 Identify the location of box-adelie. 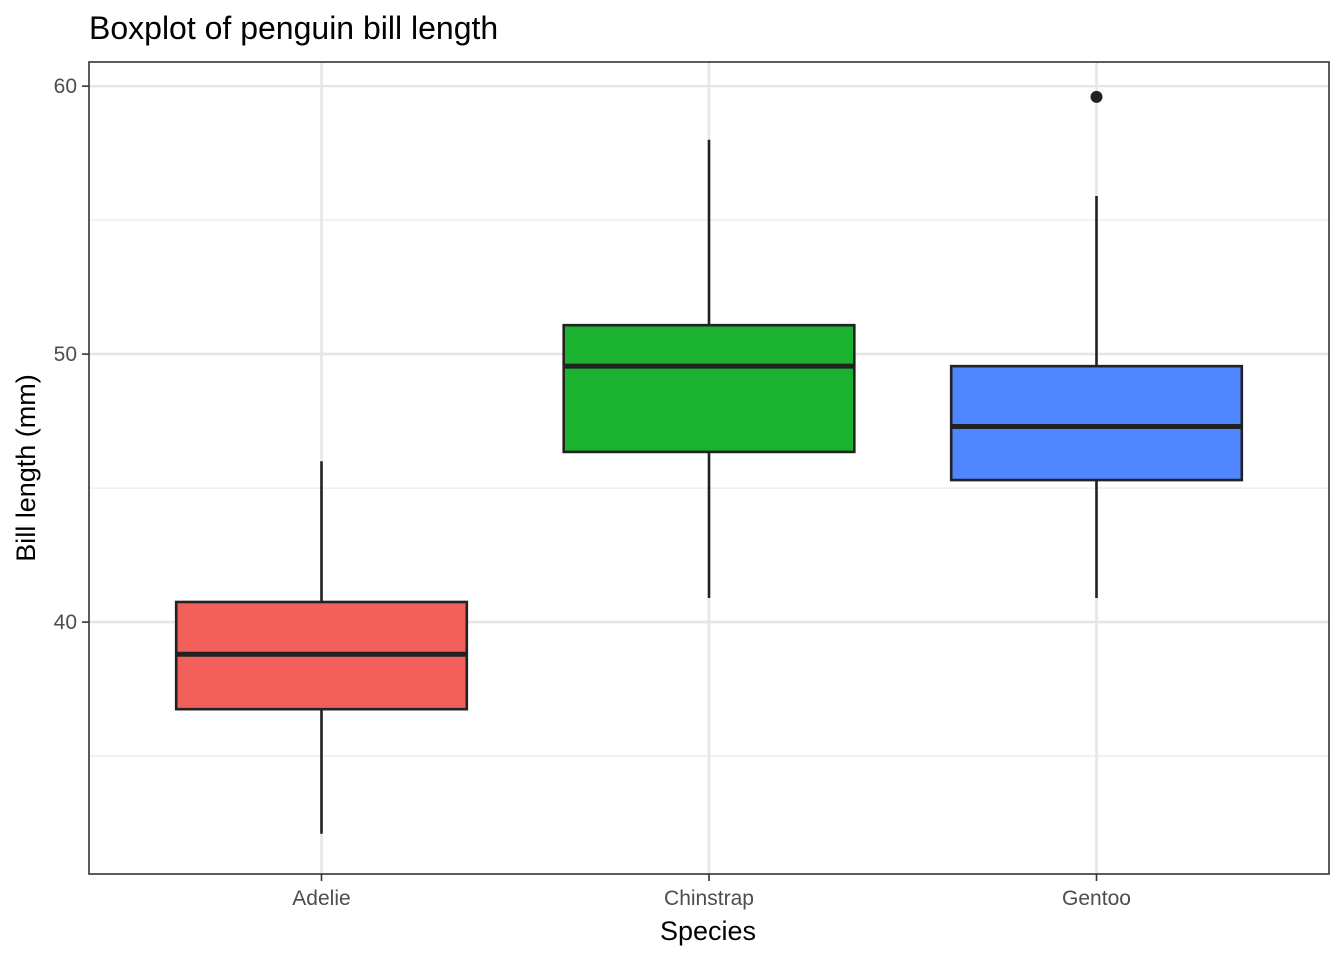
(321, 647).